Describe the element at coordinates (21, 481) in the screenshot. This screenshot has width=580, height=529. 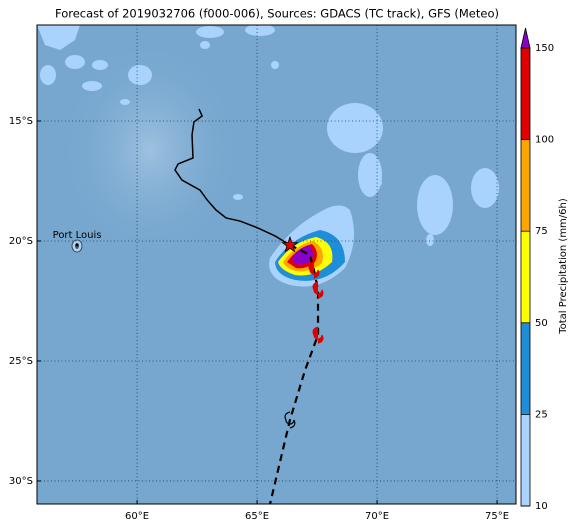
I see `y-tick-label: 30°S` at that location.